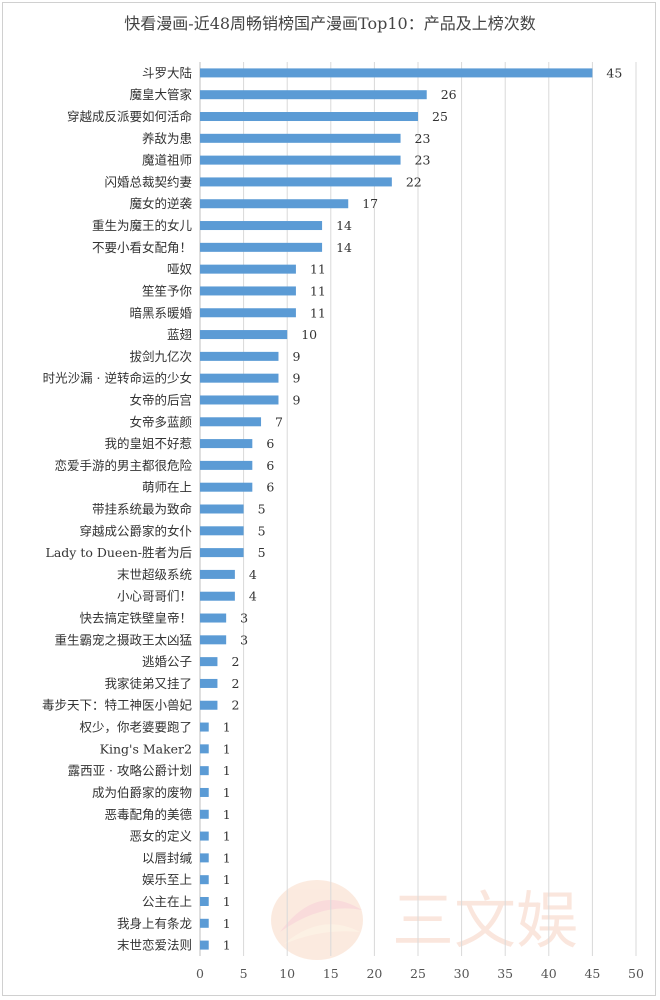  What do you see at coordinates (160, 94) in the screenshot?
I see `category-label: 魔皇大管家` at bounding box center [160, 94].